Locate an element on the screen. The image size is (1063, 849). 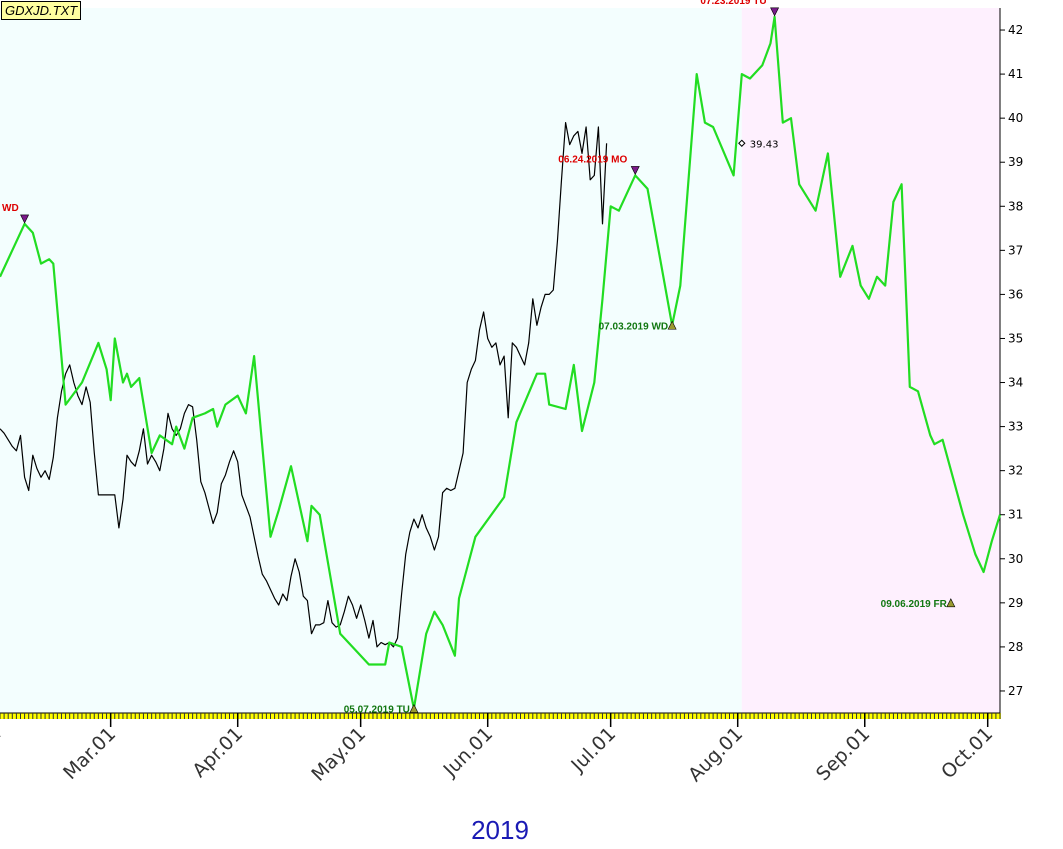
x-tick-label: Mar.01 is located at coordinates (89, 753).